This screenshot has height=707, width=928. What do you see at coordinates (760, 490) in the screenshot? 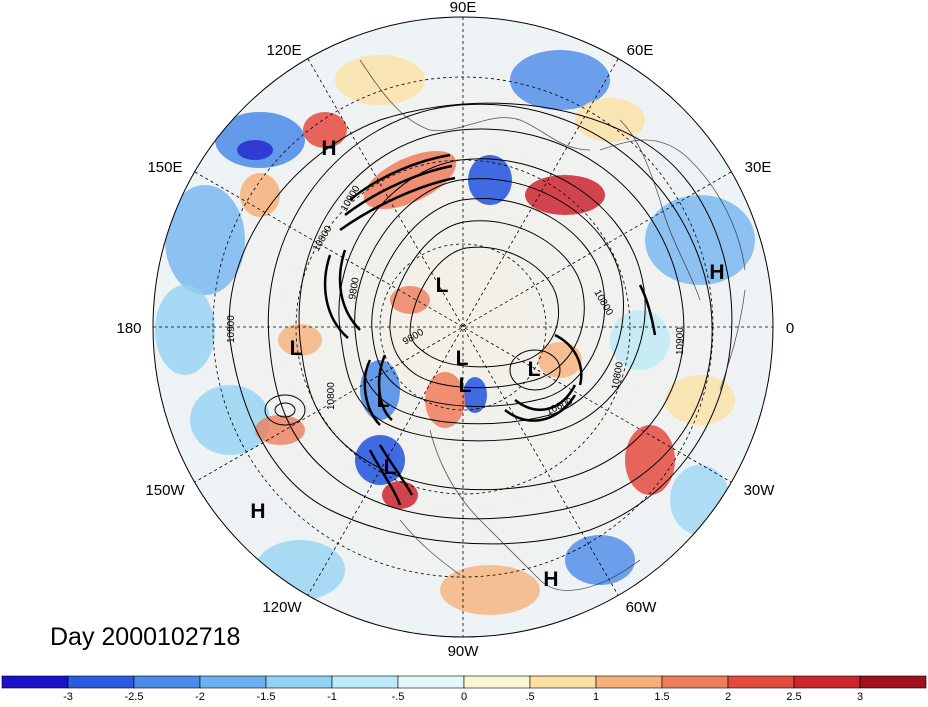
I see `lon-label-30w: 30W` at bounding box center [760, 490].